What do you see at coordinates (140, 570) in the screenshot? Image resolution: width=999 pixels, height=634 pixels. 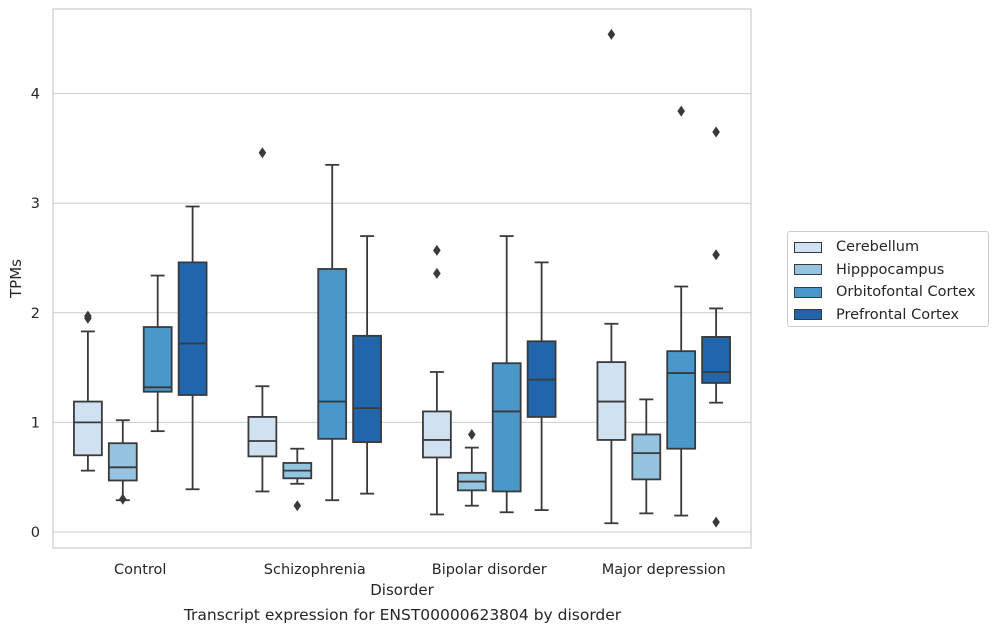 I see `x-tick-label: Control` at bounding box center [140, 570].